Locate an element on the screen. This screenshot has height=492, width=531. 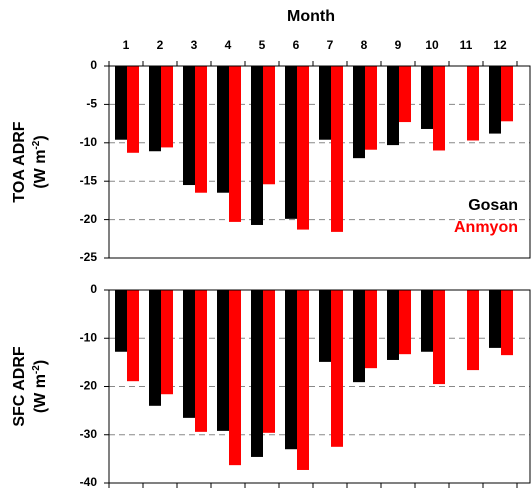
x-tick-label: 11 is located at coordinates (466, 45).